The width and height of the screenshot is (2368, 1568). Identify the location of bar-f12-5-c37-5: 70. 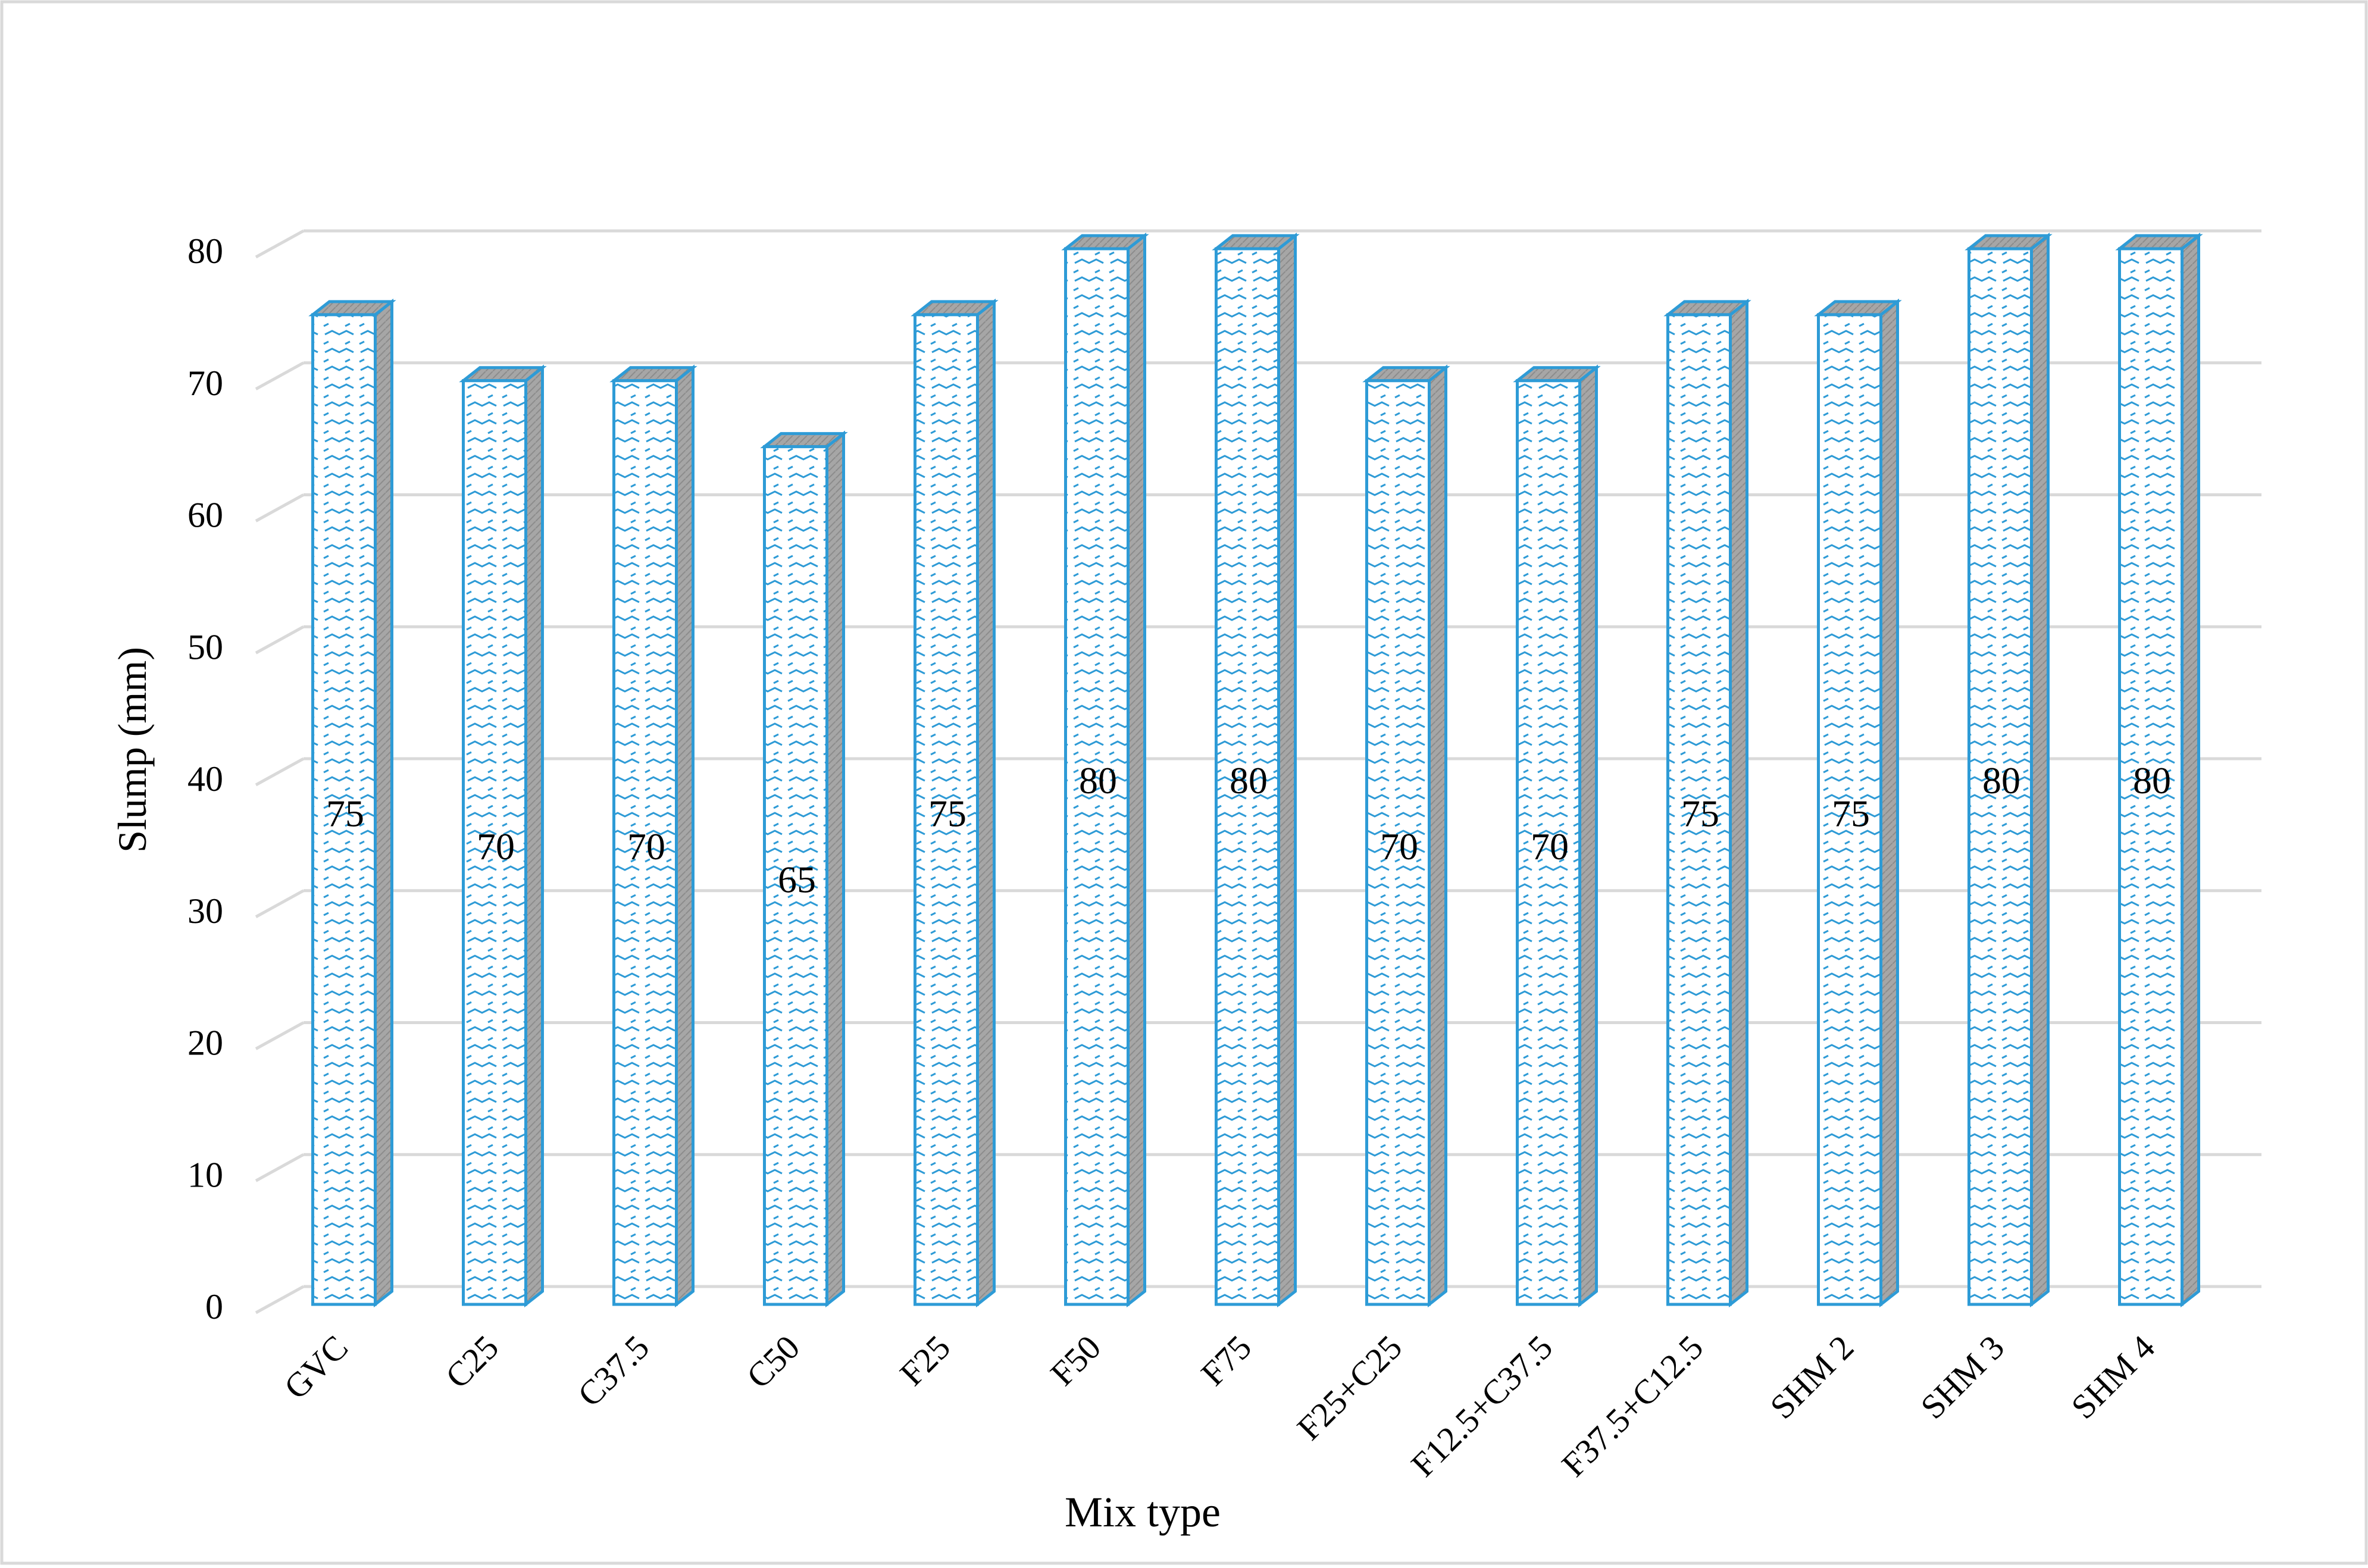
(1557, 836).